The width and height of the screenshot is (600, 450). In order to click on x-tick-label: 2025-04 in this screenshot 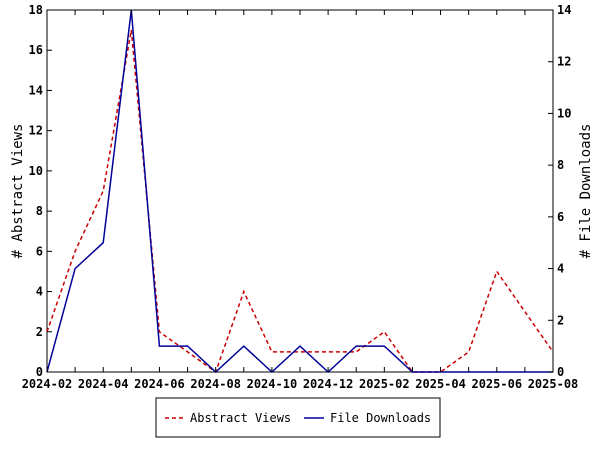, I will do `click(440, 384)`.